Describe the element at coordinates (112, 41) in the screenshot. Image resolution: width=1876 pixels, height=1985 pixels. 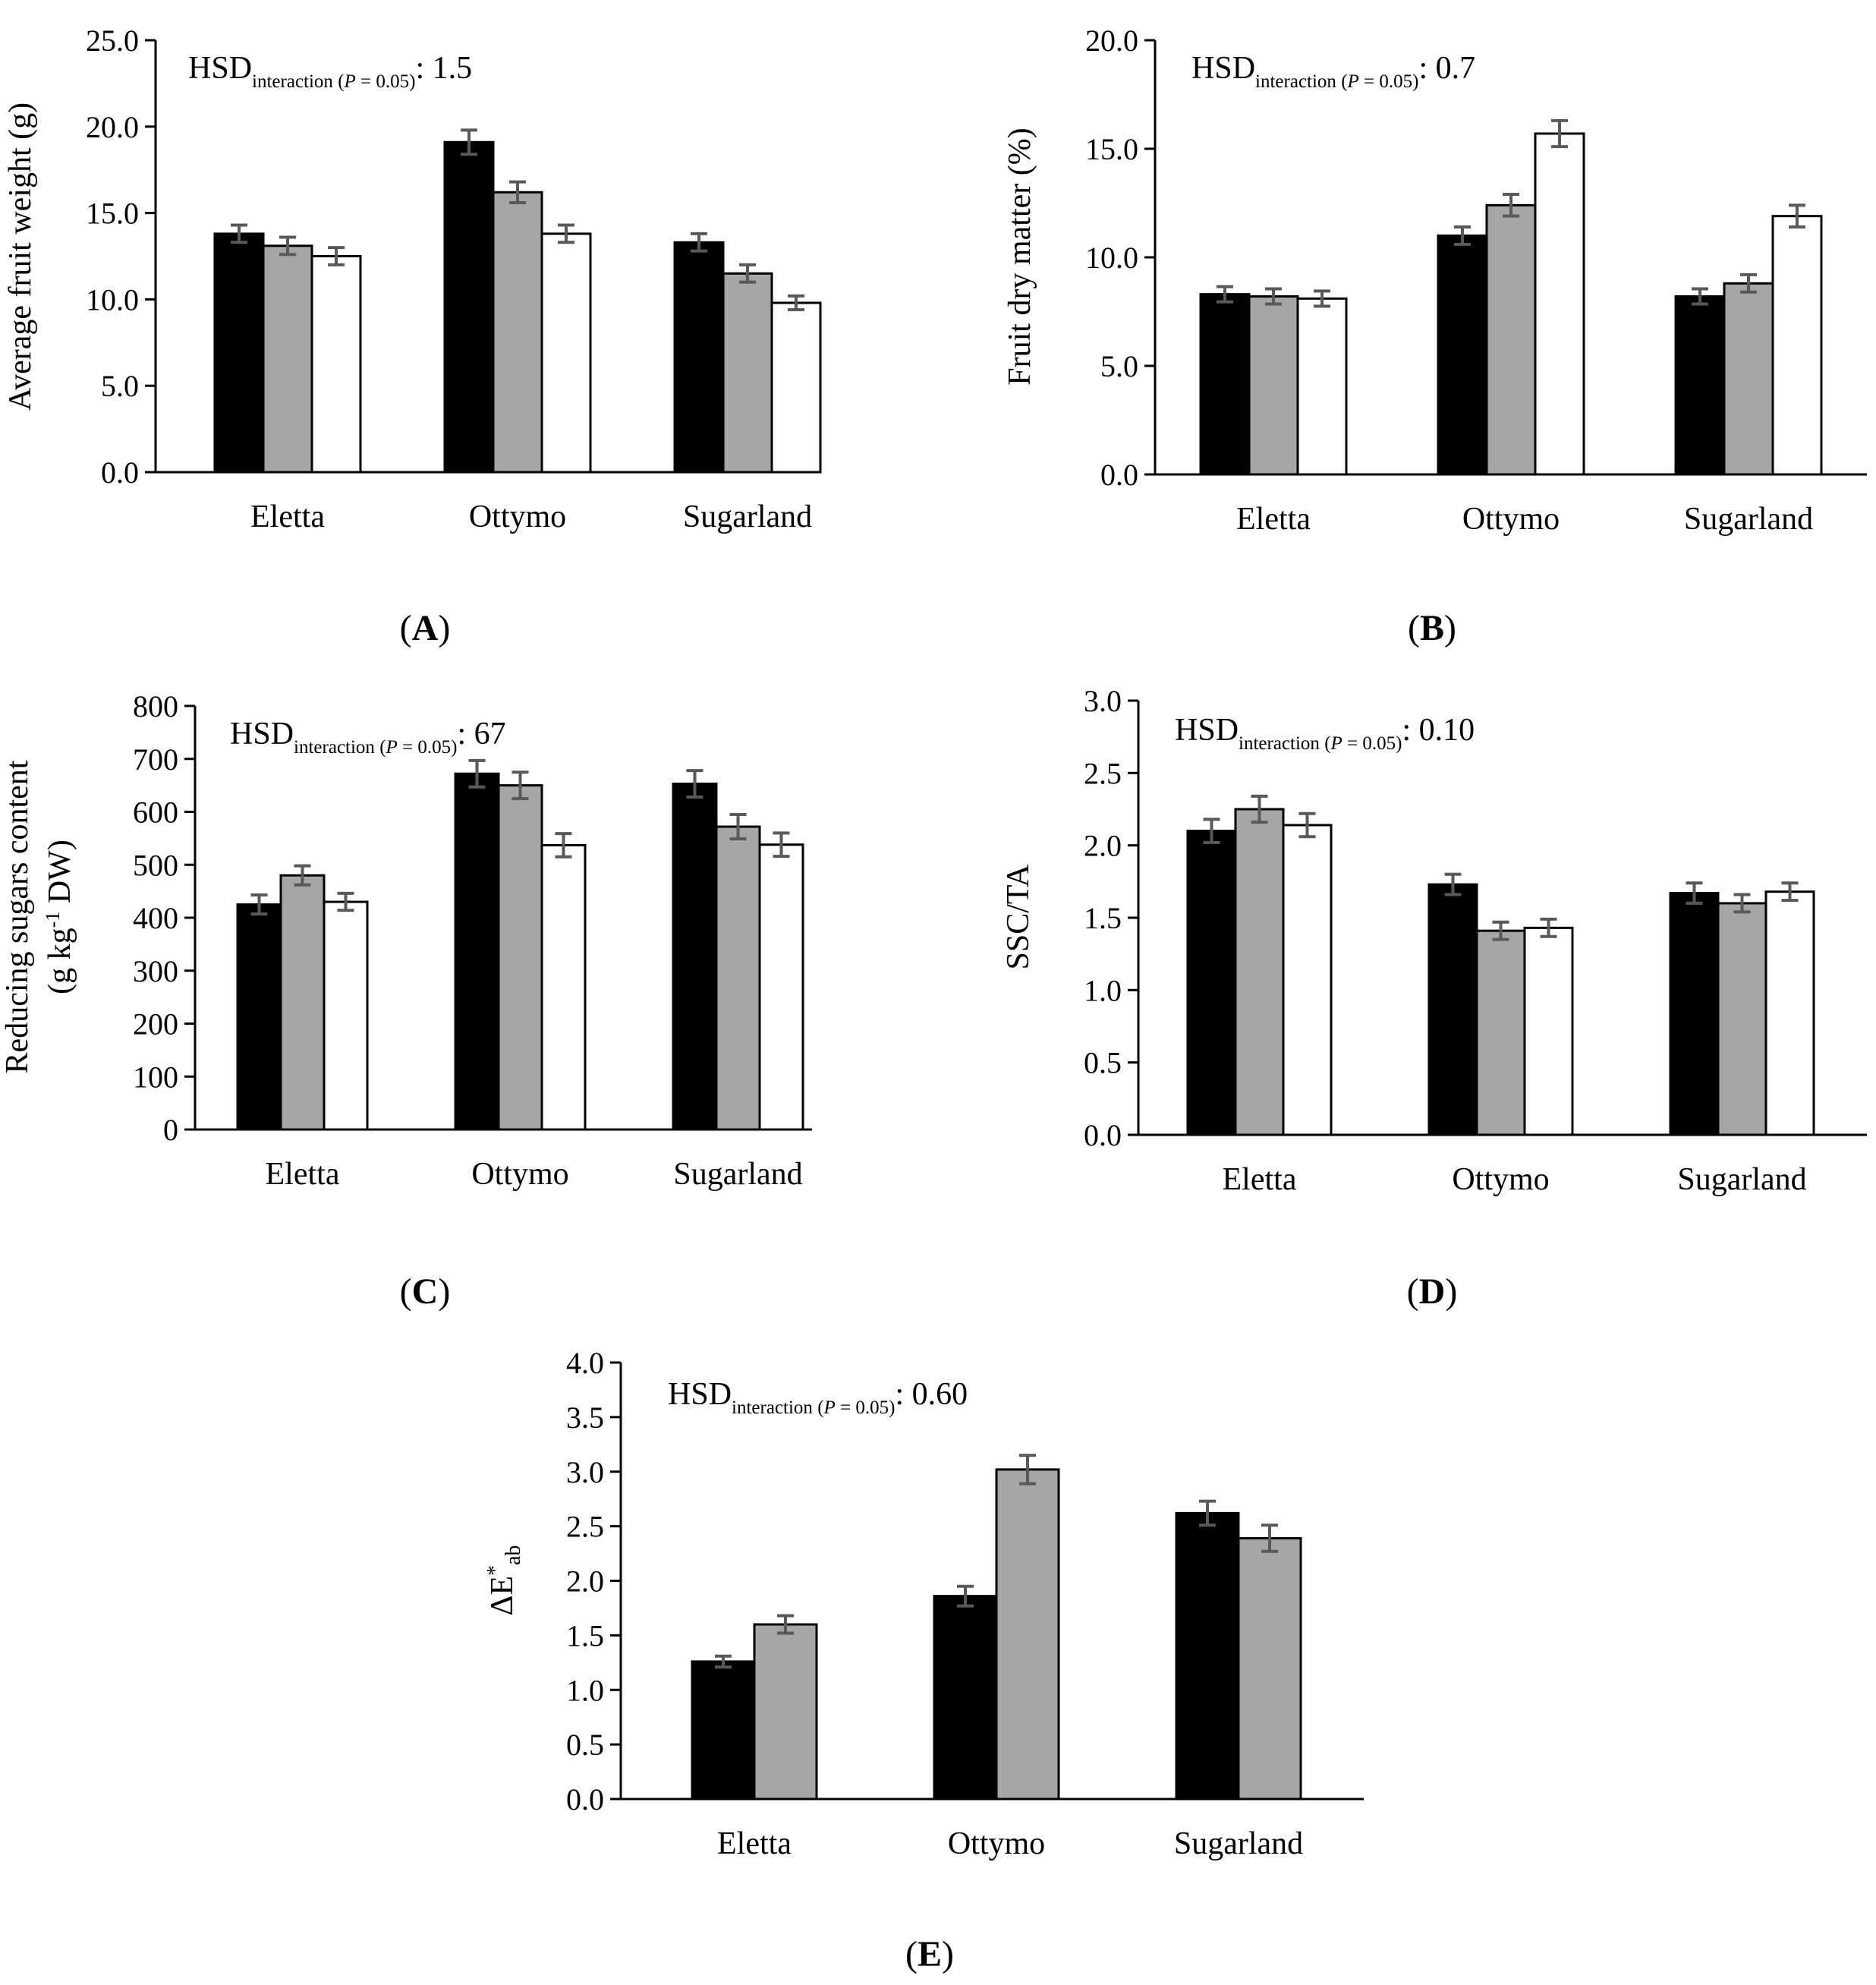
I see `y-tick-label: 25.0` at that location.